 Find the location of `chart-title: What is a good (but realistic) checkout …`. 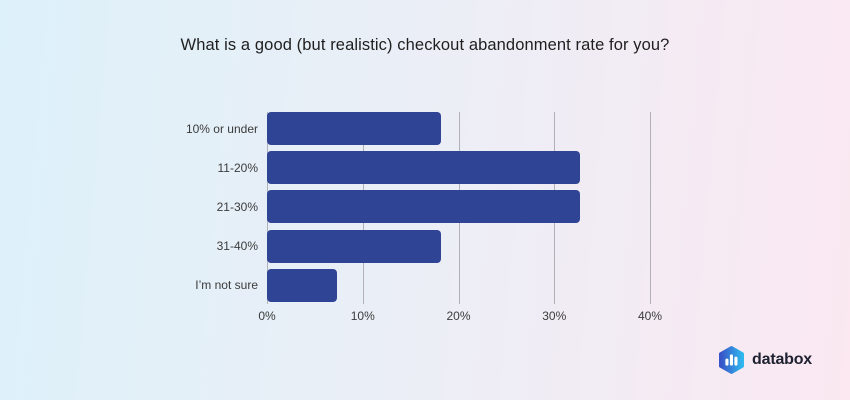

chart-title: What is a good (but realistic) checkout … is located at coordinates (425, 45).